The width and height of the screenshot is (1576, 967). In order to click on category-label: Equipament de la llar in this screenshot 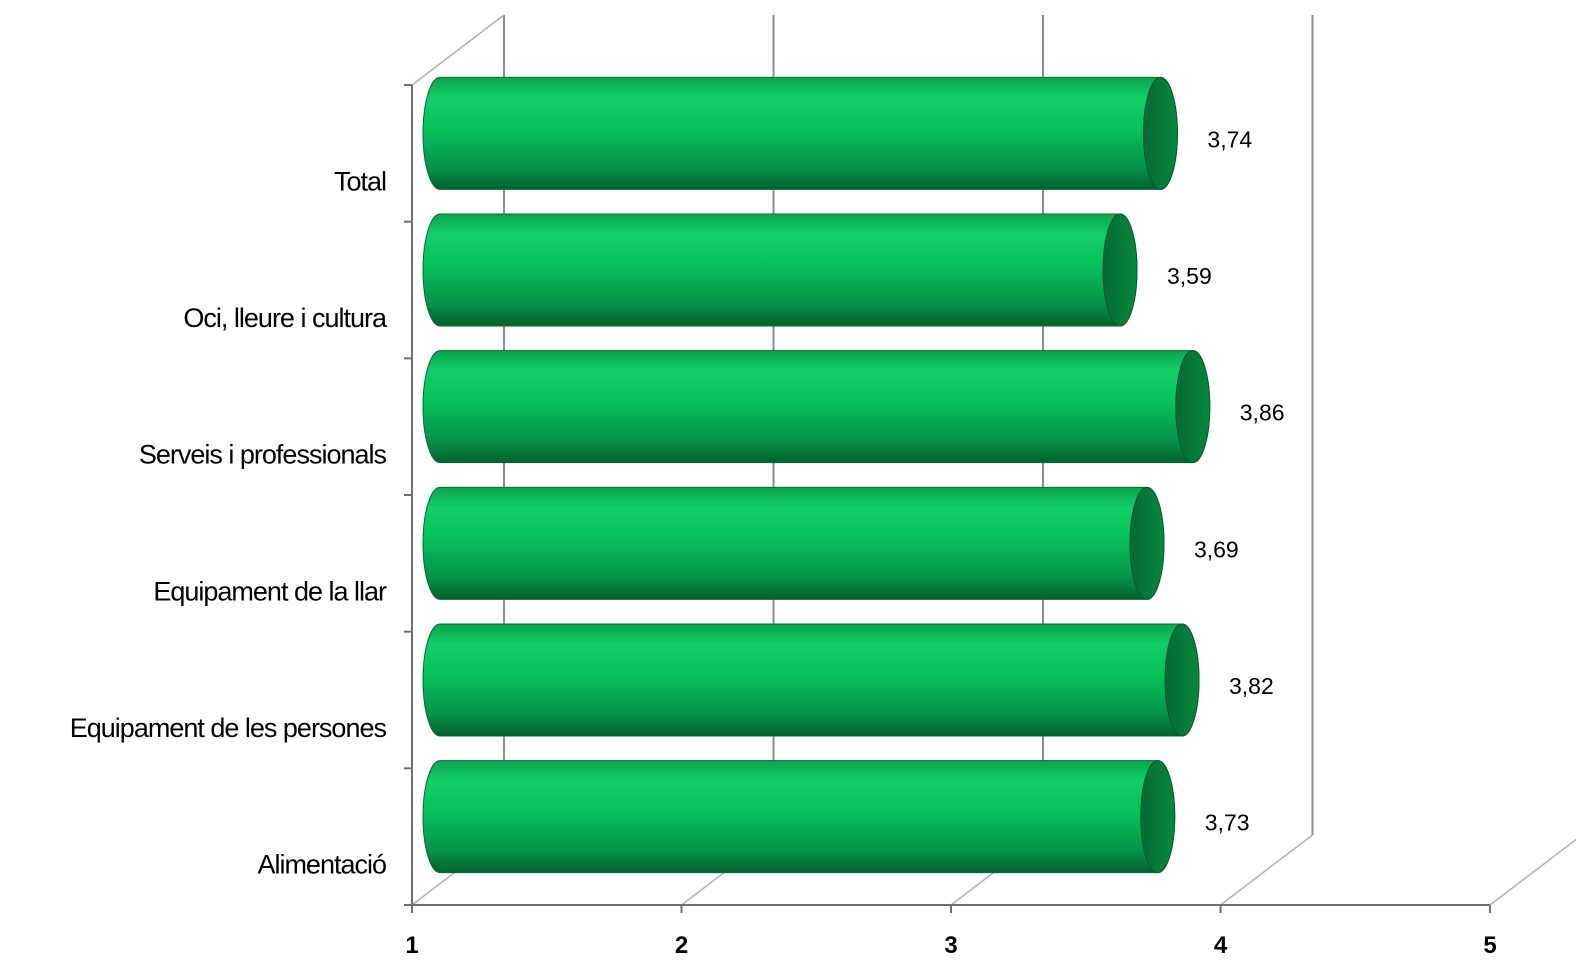, I will do `click(270, 591)`.